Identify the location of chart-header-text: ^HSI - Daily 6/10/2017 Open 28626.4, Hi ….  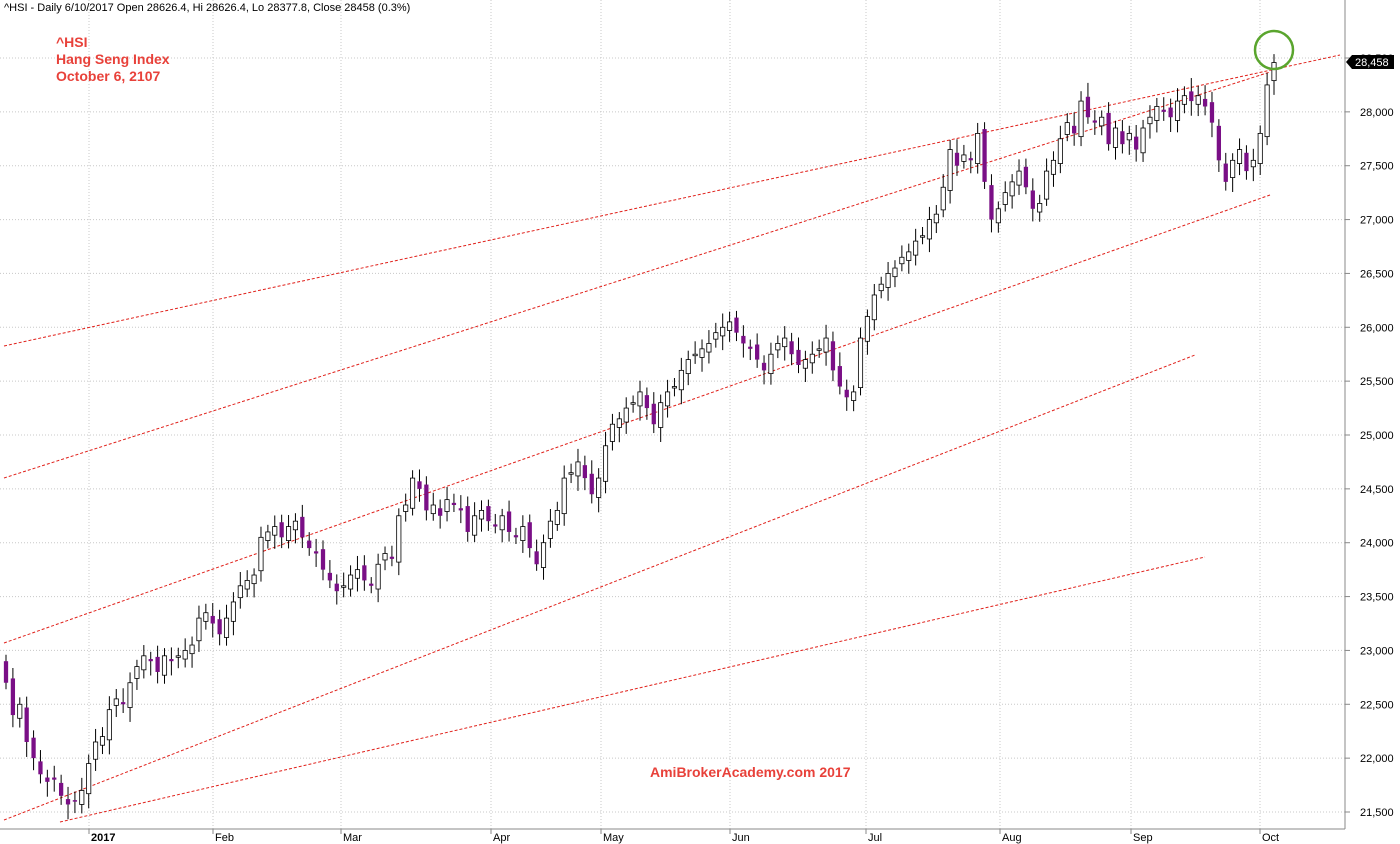
(207, 8).